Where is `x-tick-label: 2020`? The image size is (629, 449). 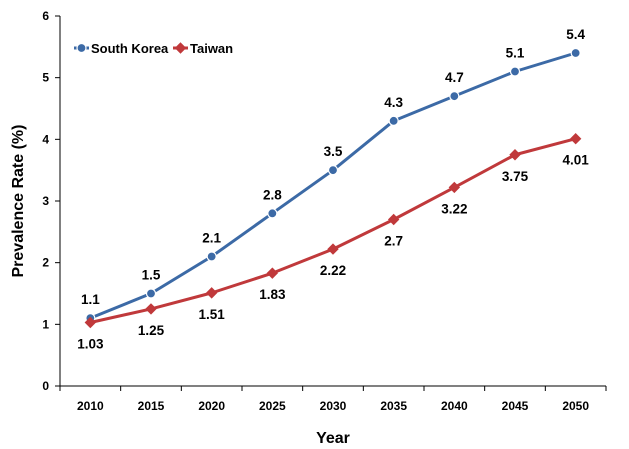
x-tick-label: 2020 is located at coordinates (211, 406).